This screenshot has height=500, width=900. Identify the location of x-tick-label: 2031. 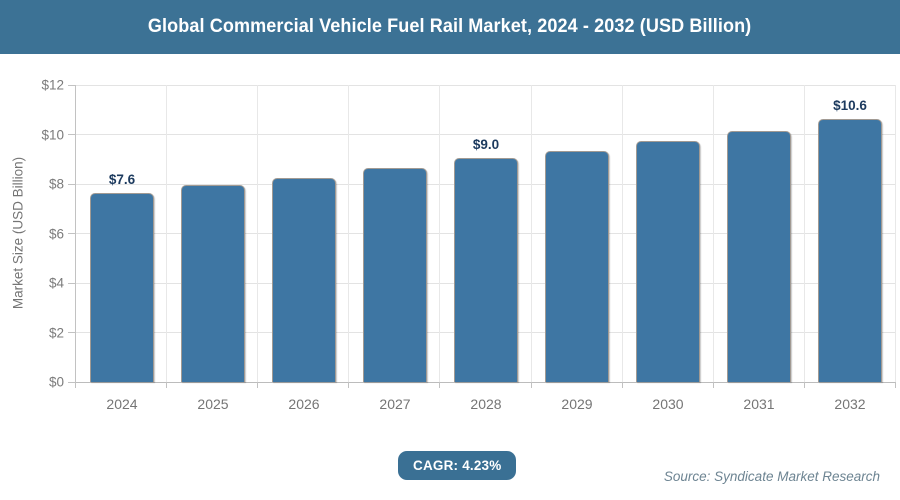
(759, 404).